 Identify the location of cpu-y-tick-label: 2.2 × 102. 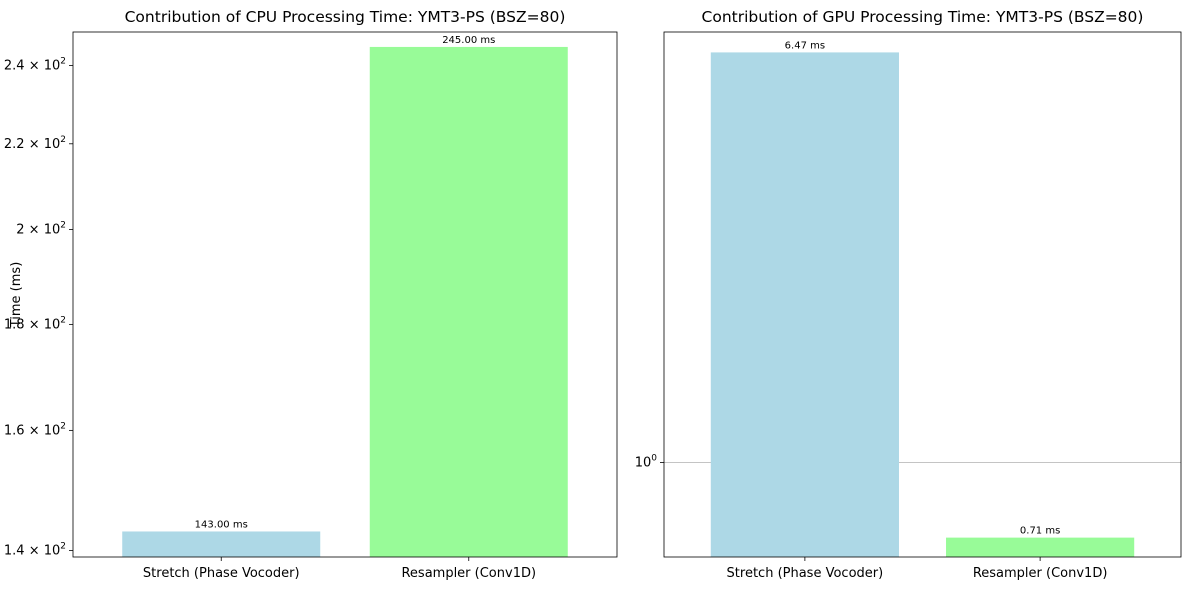
(35, 143).